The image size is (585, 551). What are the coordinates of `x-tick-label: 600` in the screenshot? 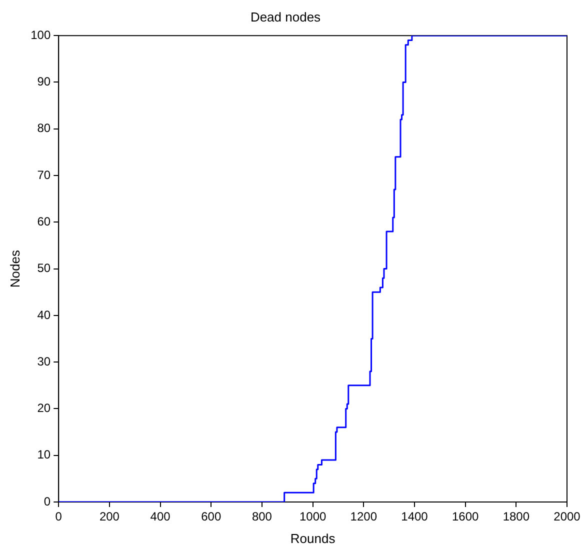 It's located at (211, 517).